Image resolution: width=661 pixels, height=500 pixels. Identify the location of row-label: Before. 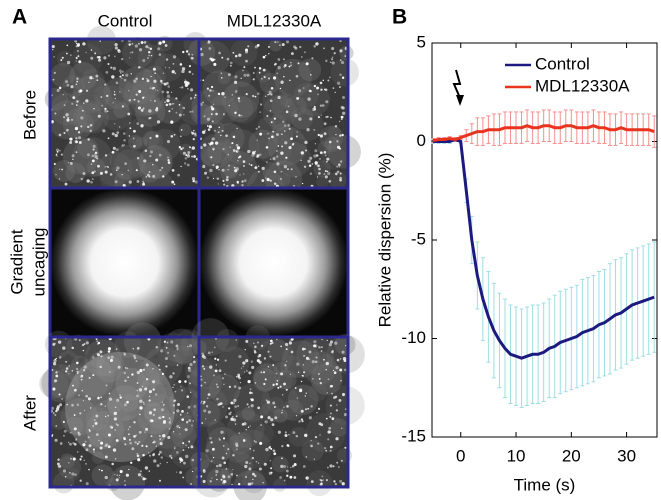
(29, 115).